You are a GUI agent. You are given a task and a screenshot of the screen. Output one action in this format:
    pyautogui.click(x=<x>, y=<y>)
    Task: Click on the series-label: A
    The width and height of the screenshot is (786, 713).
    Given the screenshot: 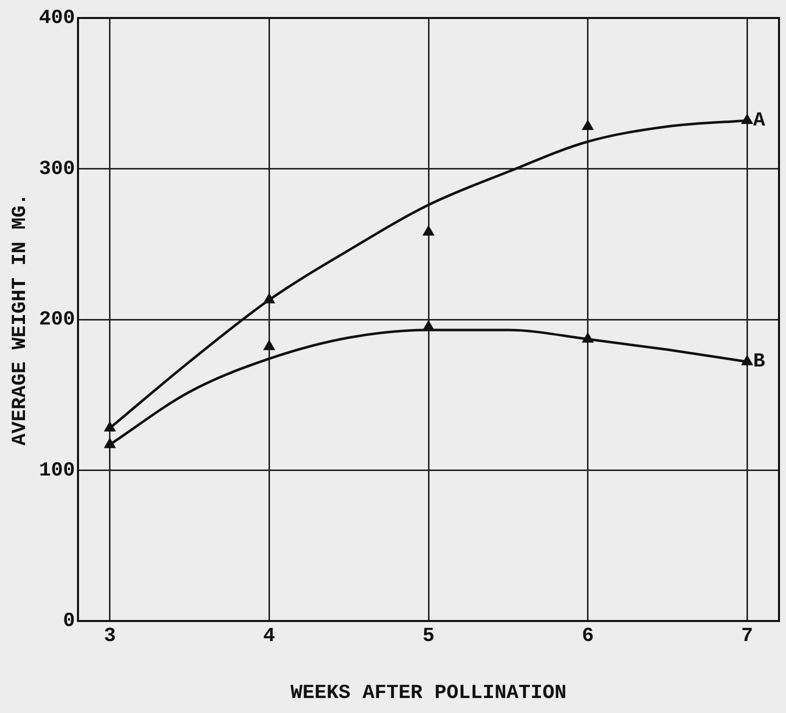 What is the action you would take?
    pyautogui.click(x=759, y=121)
    